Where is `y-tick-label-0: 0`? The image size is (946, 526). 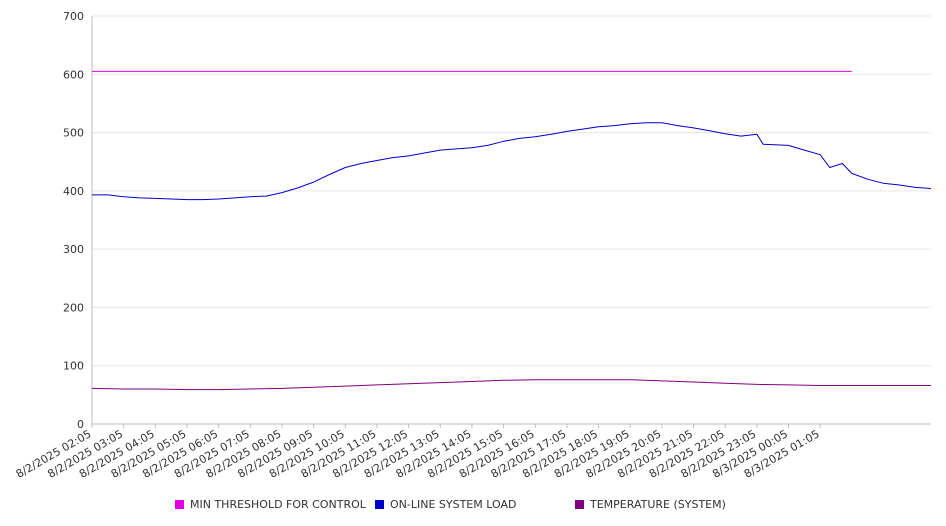 y-tick-label-0: 0 is located at coordinates (80, 424).